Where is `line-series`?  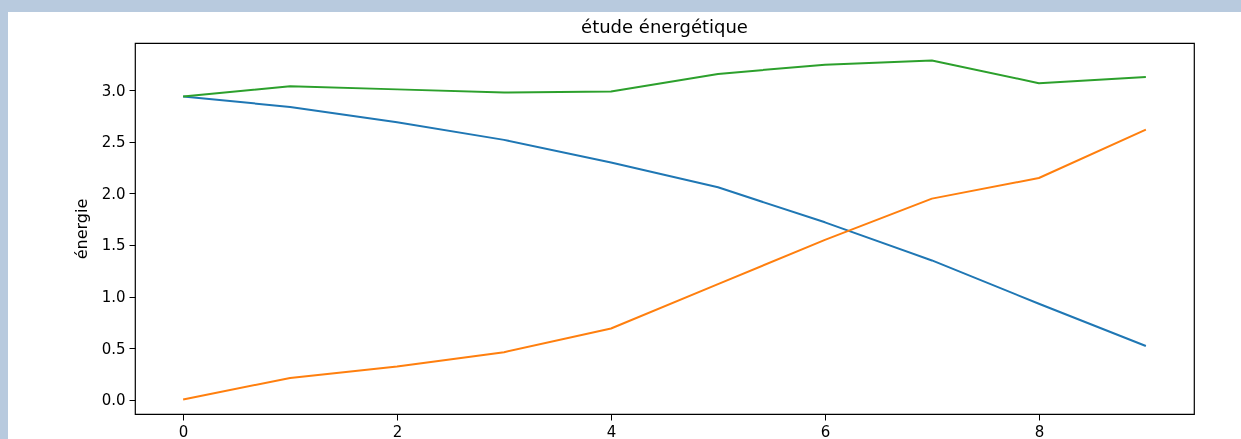
line-series is located at coordinates (664, 78).